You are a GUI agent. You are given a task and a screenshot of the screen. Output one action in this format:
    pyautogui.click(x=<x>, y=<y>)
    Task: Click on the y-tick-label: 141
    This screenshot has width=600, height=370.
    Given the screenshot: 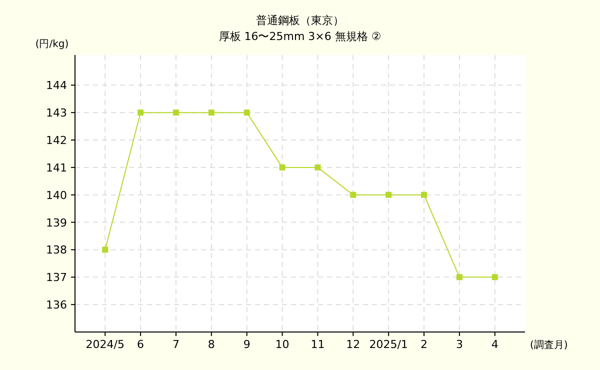 What is the action you would take?
    pyautogui.click(x=56, y=167)
    